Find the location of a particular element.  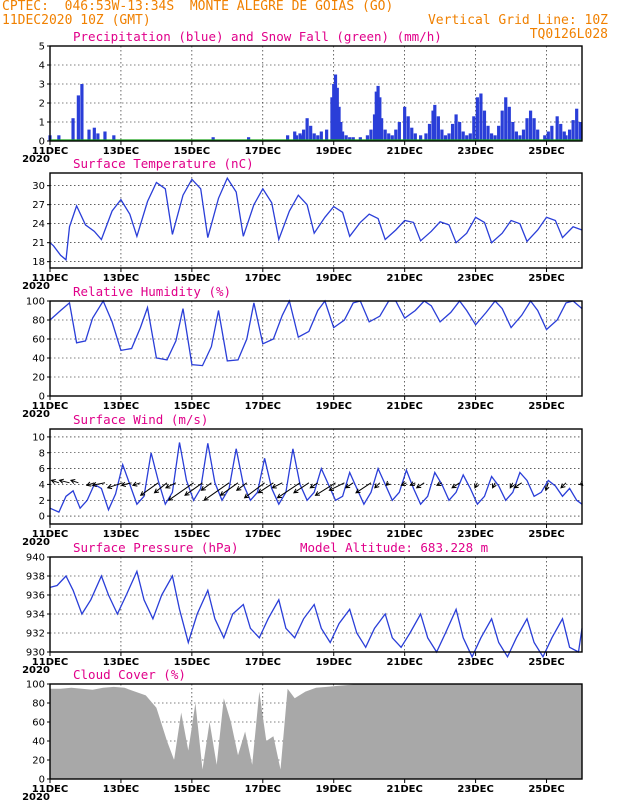

x-tick-label: 17DEC is located at coordinates (263, 789).